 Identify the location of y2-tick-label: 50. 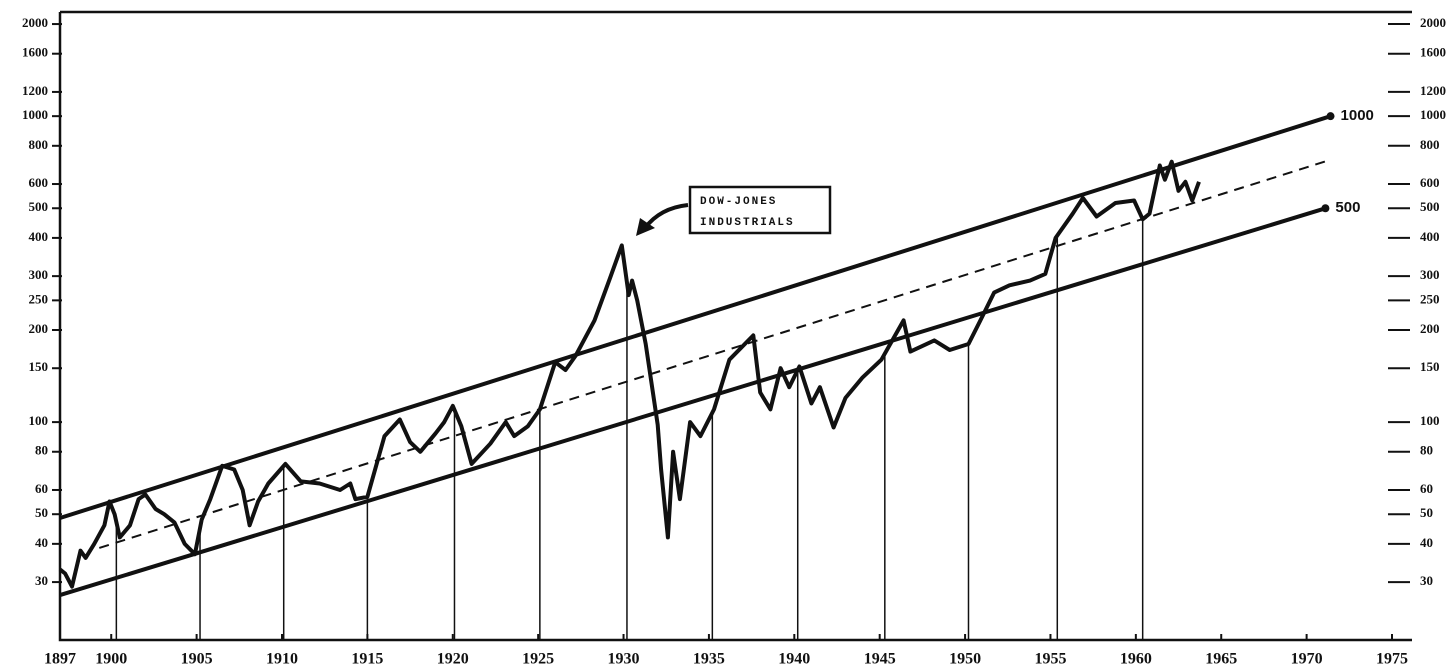
(1426, 512).